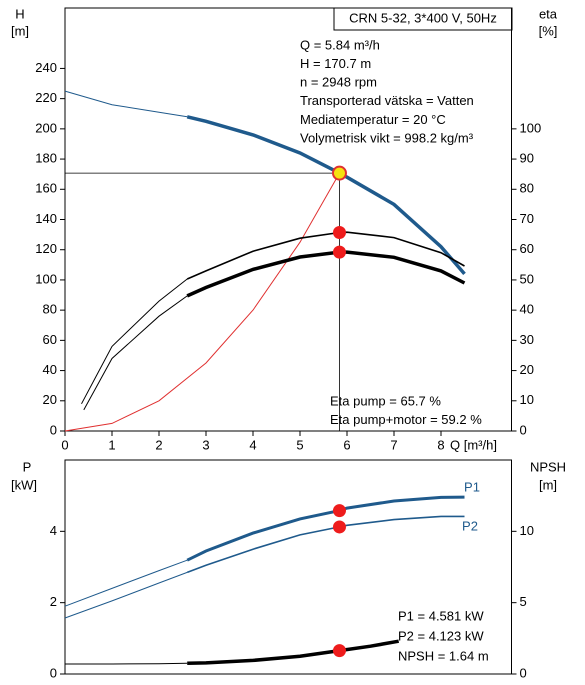 This screenshot has width=585, height=685. I want to click on y2-tick-label: 30, so click(527, 339).